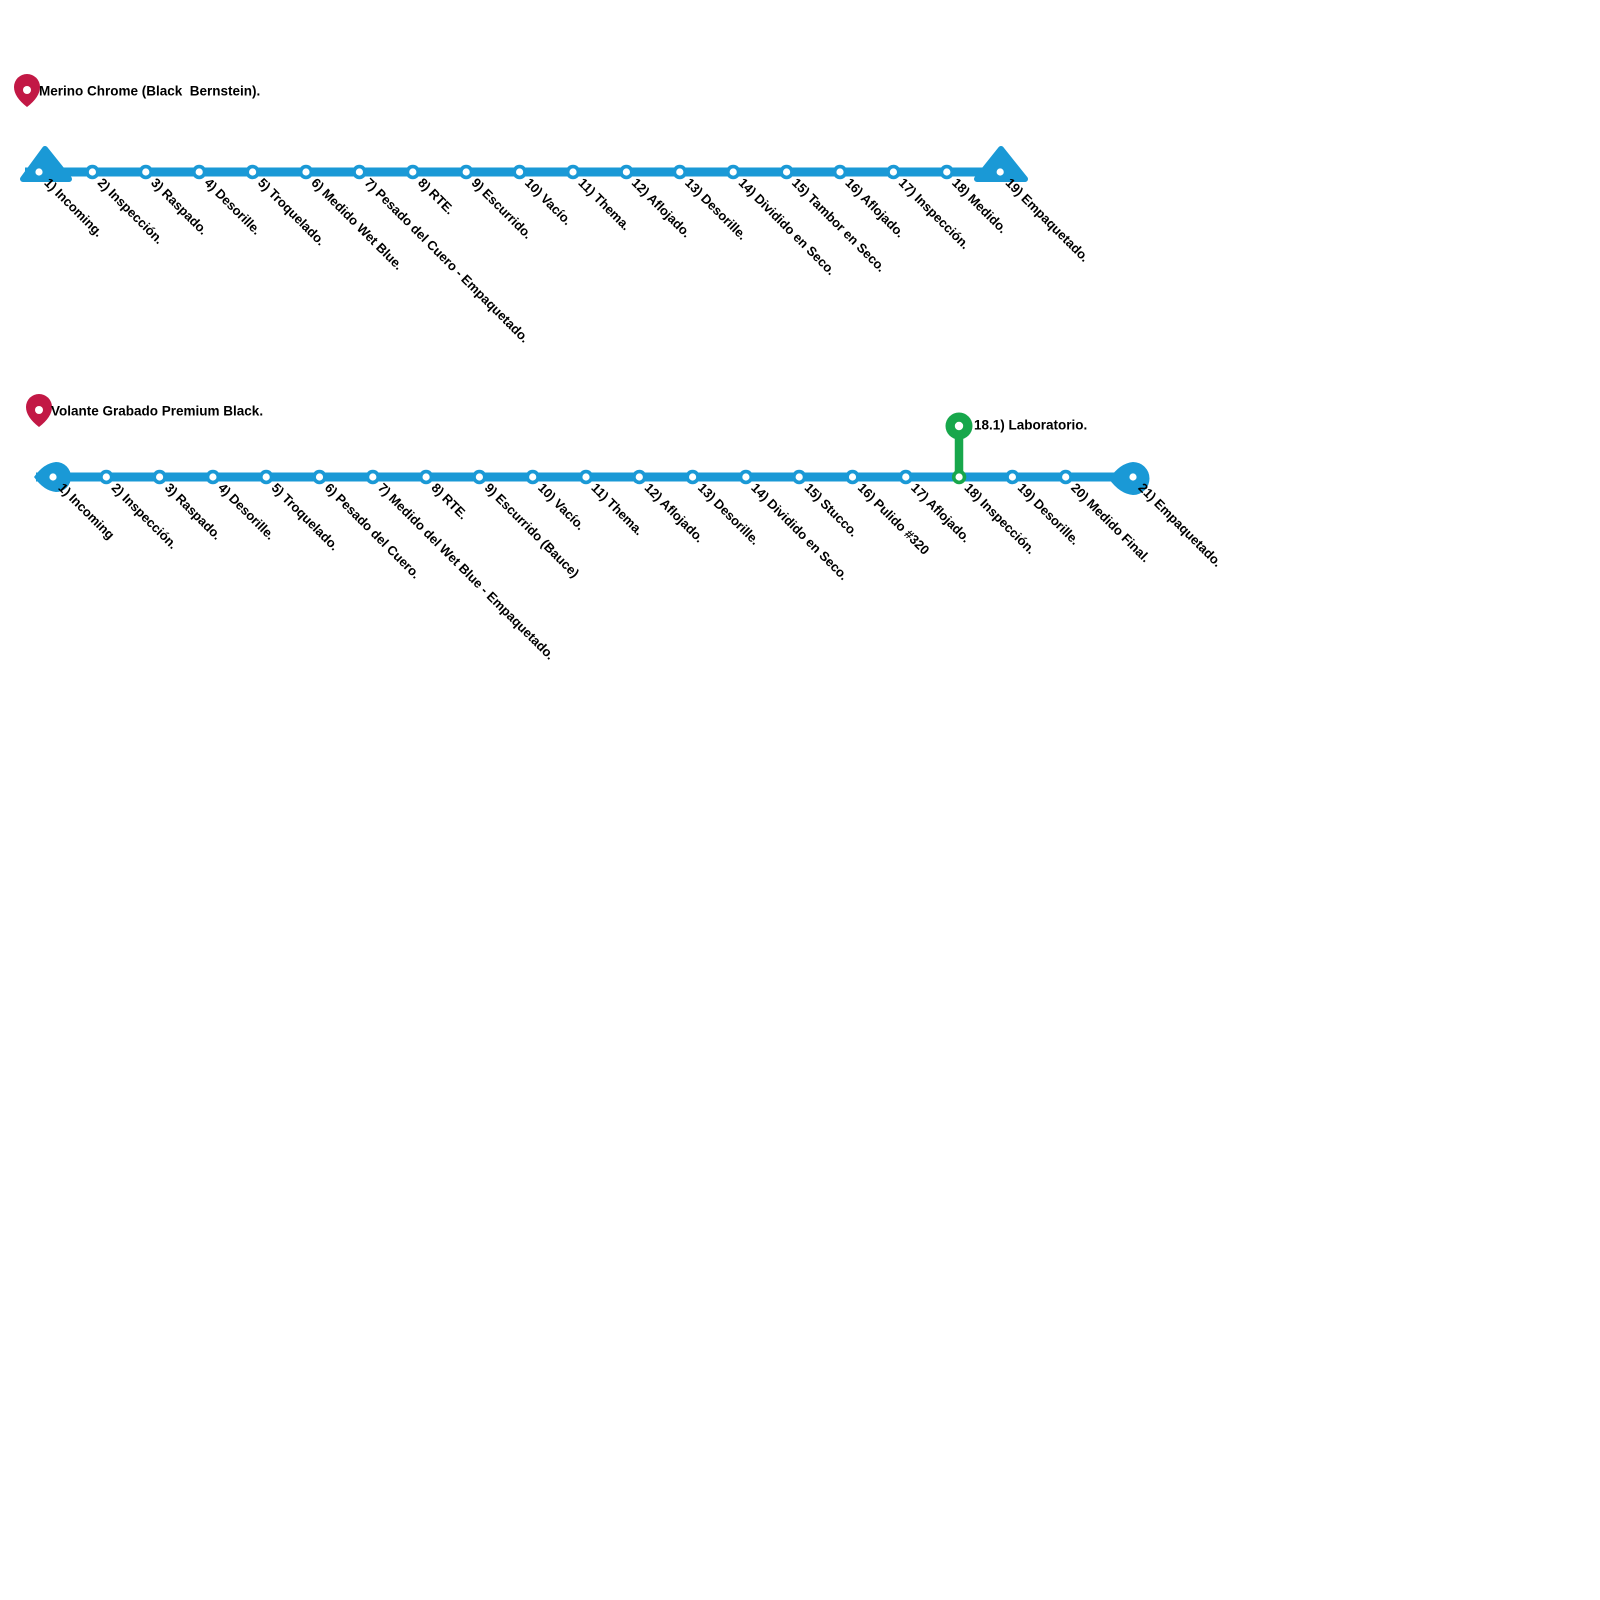 Image resolution: width=1600 pixels, height=1600 pixels. I want to click on station-node: 6) Medido Wet Blue., so click(352, 218).